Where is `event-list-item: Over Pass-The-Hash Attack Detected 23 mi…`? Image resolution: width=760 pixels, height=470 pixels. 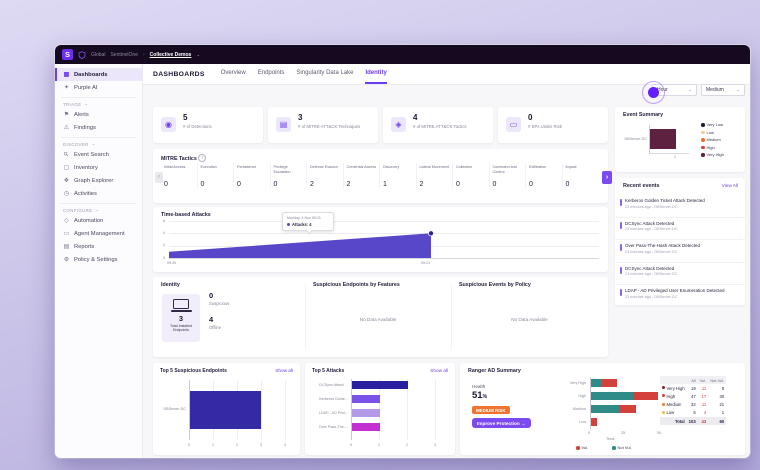 event-list-item: Over Pass-The-Hash Attack Detected 23 mi… is located at coordinates (680, 251).